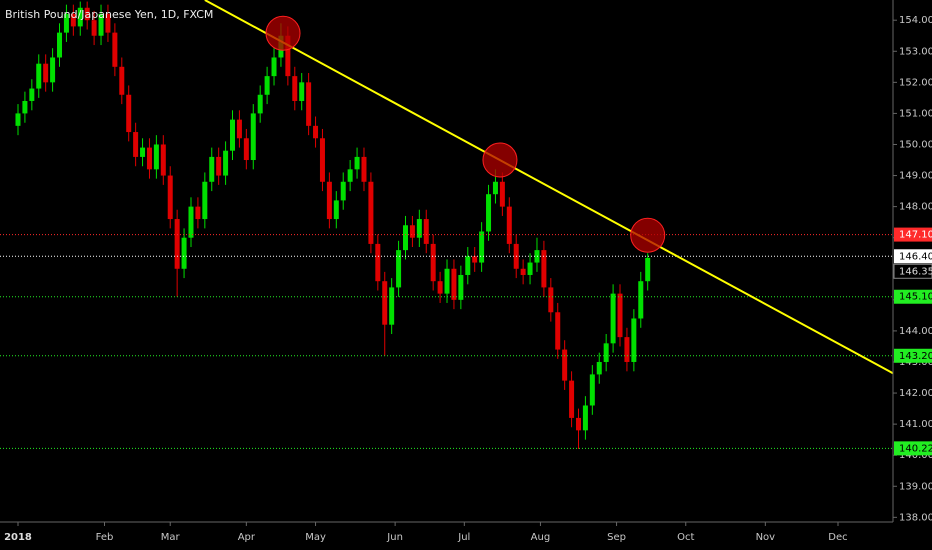  What do you see at coordinates (394, 537) in the screenshot?
I see `x-tick-label: Jun` at bounding box center [394, 537].